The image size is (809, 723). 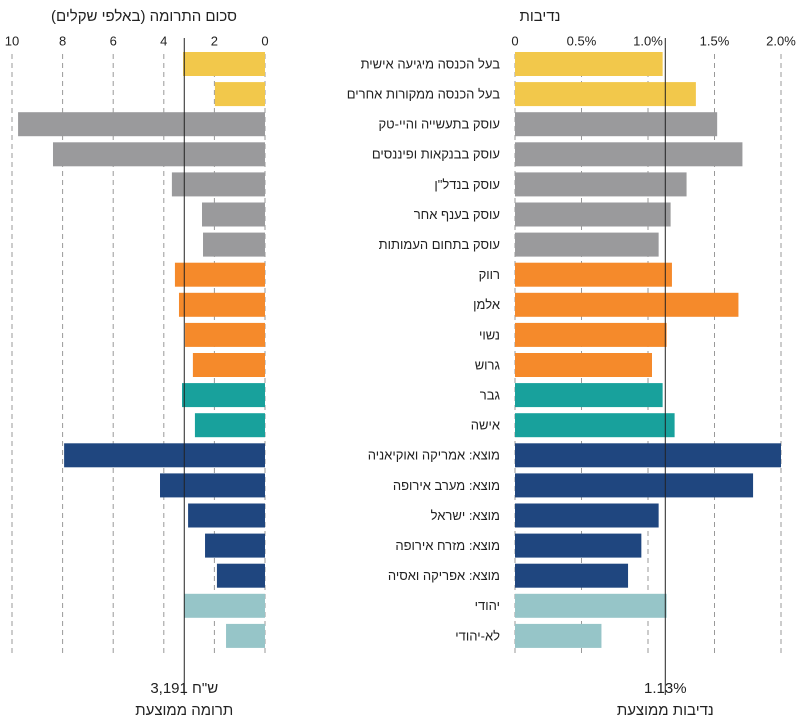 What do you see at coordinates (477, 635) in the screenshot?
I see `category-label: לא-יהודי` at bounding box center [477, 635].